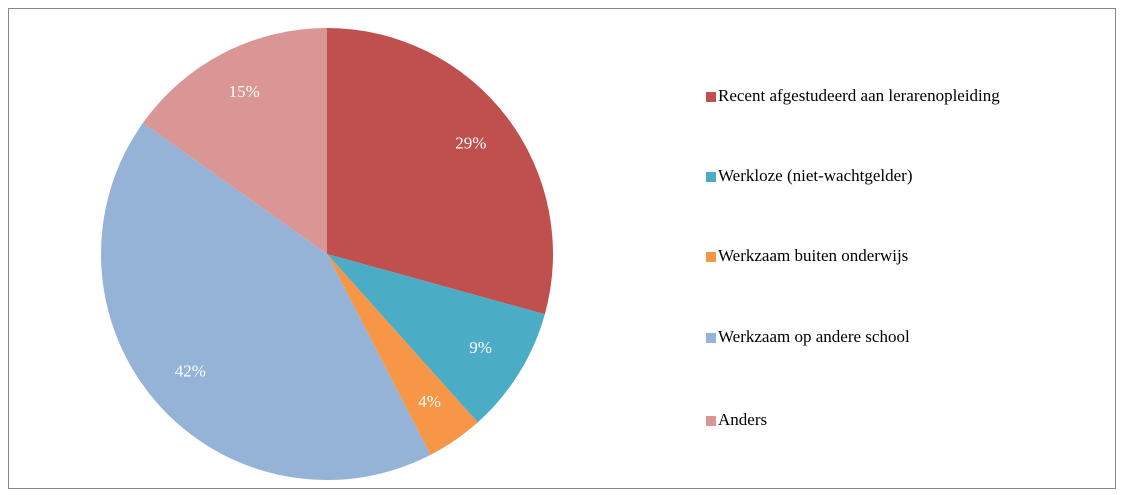  What do you see at coordinates (480, 347) in the screenshot?
I see `data-label: 9%` at bounding box center [480, 347].